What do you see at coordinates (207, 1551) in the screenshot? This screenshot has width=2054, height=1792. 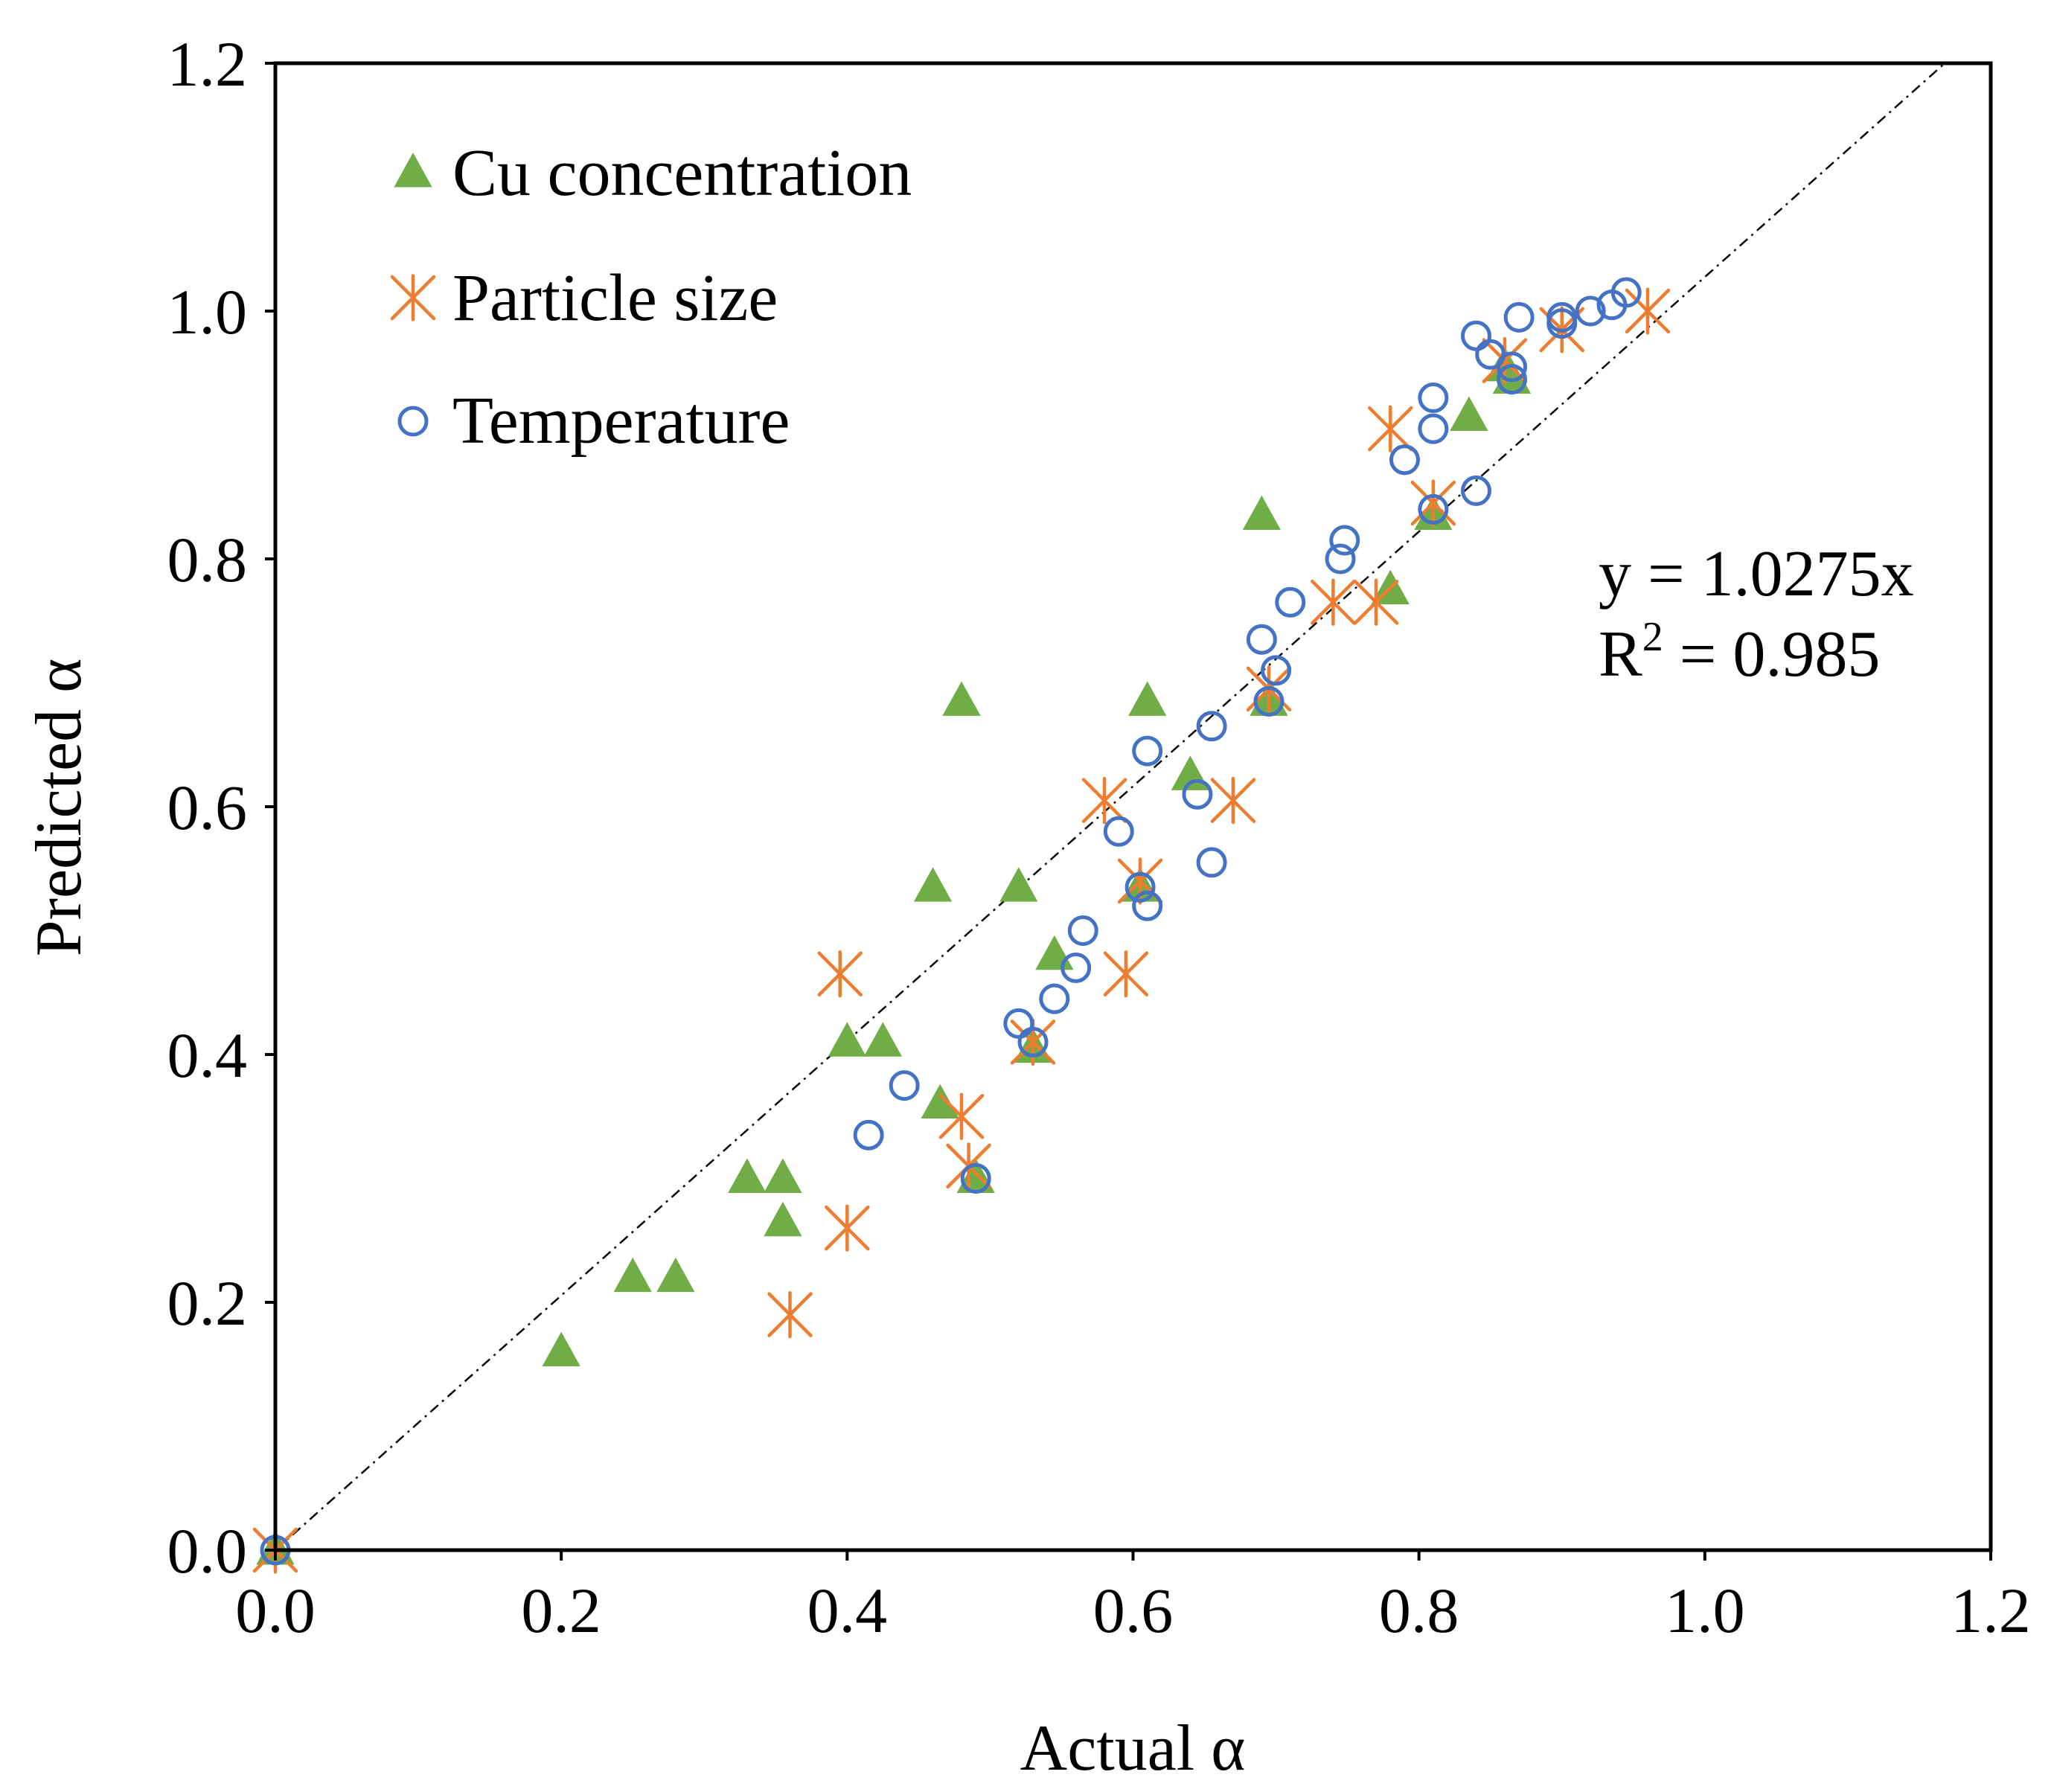 I see `y-tick-label: 0.0` at bounding box center [207, 1551].